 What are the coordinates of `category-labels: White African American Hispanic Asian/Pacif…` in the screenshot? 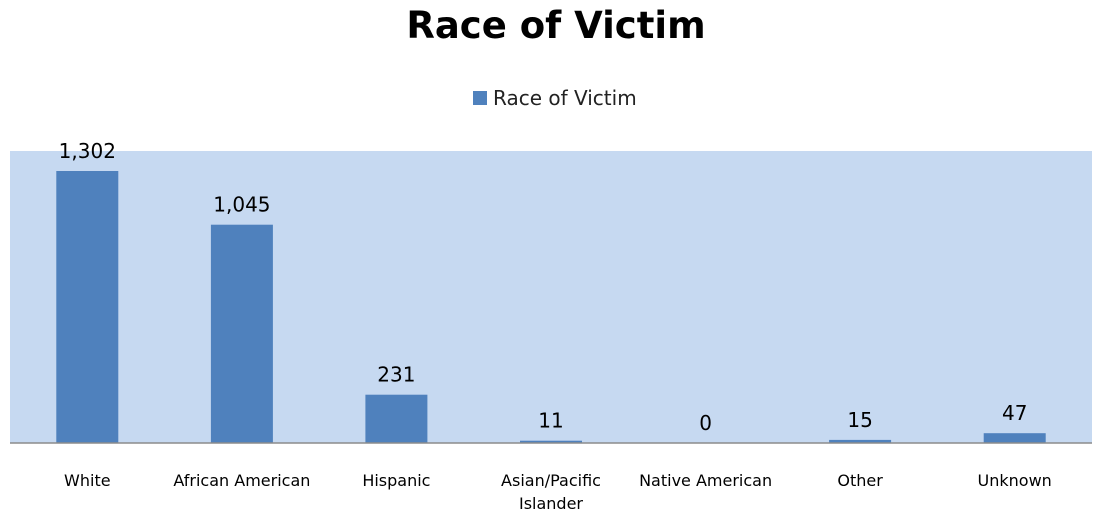 It's located at (558, 492).